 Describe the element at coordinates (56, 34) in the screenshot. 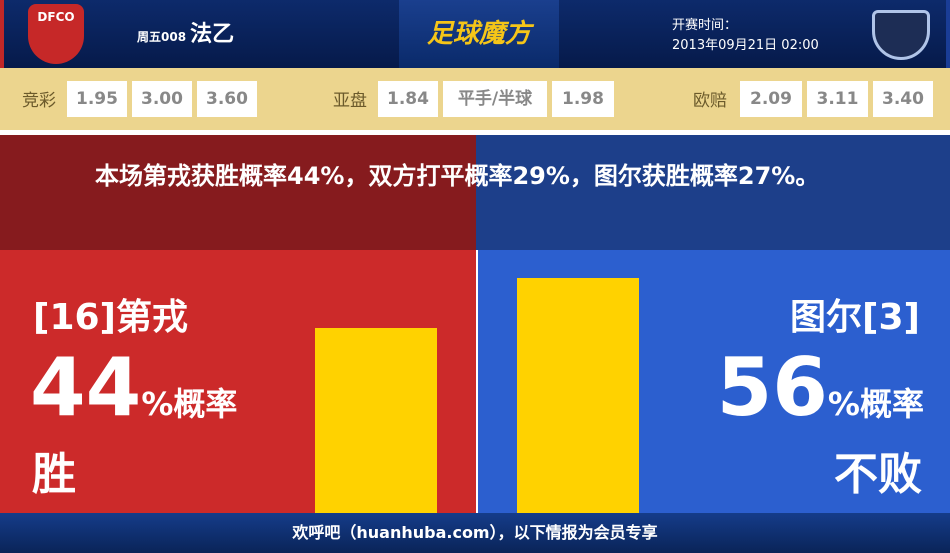

I see `home-team-logo: DFCO` at that location.